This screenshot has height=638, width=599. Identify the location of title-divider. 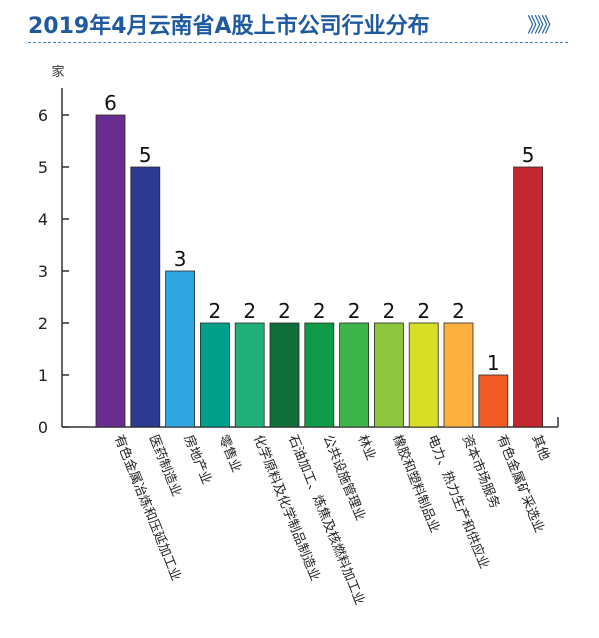
(298, 42).